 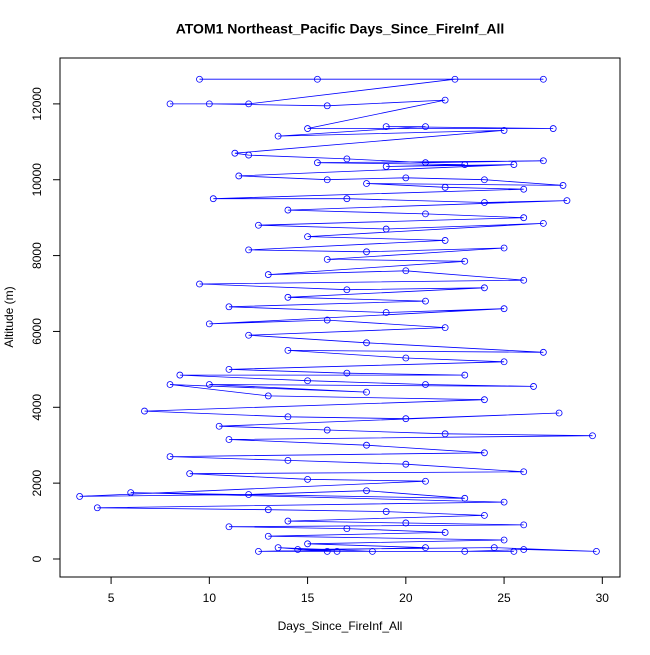 What do you see at coordinates (37, 180) in the screenshot?
I see `y-tick-label: 10000` at bounding box center [37, 180].